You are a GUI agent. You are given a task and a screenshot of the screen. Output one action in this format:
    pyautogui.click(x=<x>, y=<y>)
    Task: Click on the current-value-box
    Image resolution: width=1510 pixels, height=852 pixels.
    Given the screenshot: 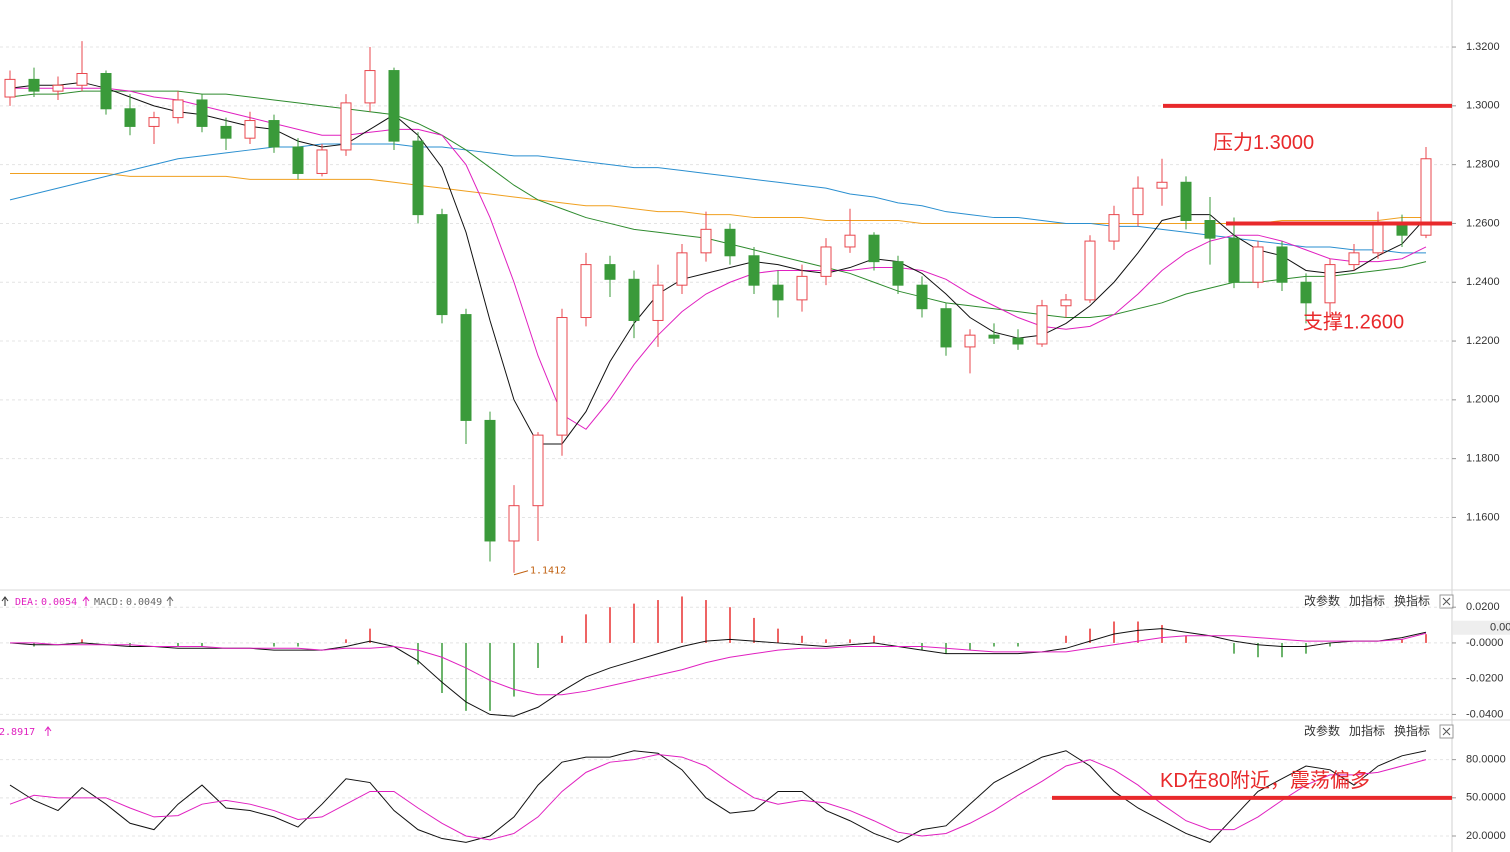 What is the action you would take?
    pyautogui.click(x=1481, y=627)
    